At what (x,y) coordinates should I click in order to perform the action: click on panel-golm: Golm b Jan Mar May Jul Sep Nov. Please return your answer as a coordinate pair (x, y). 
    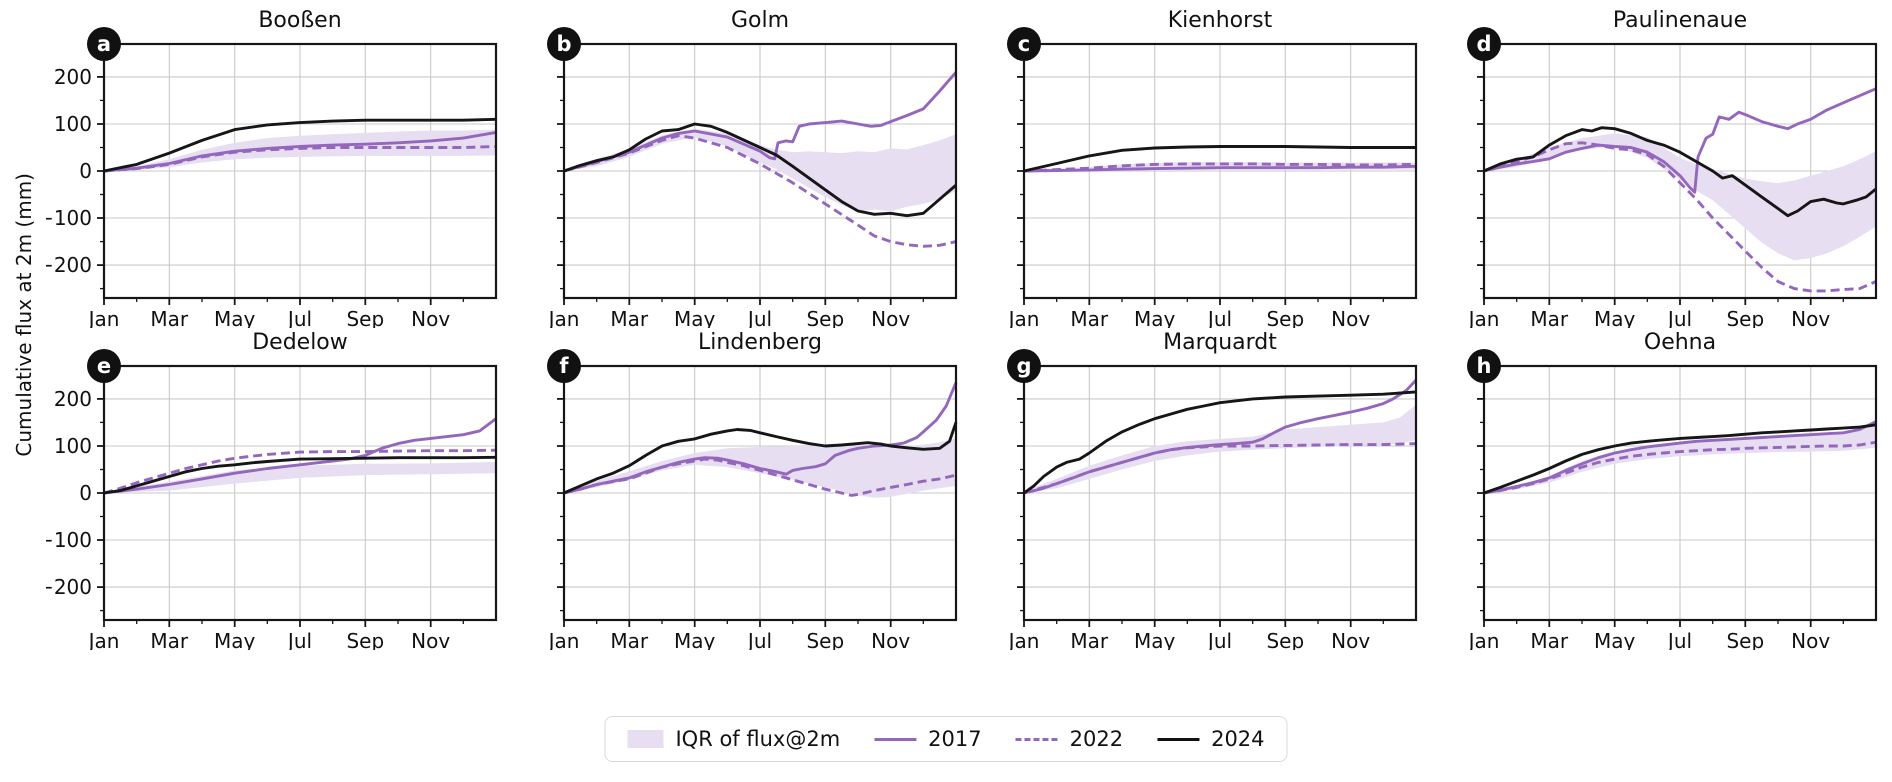
    Looking at the image, I should click on (735, 167).